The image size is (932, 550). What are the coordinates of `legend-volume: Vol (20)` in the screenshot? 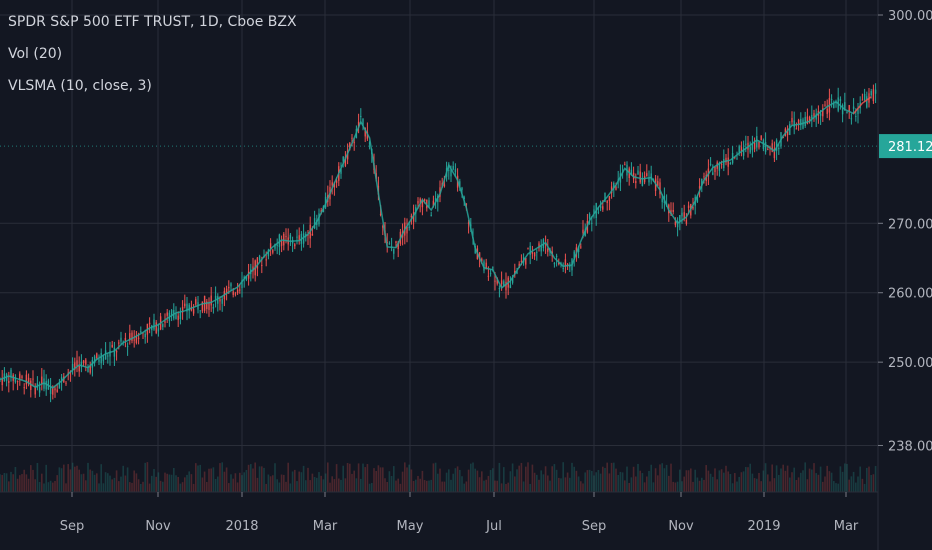 It's located at (35, 54).